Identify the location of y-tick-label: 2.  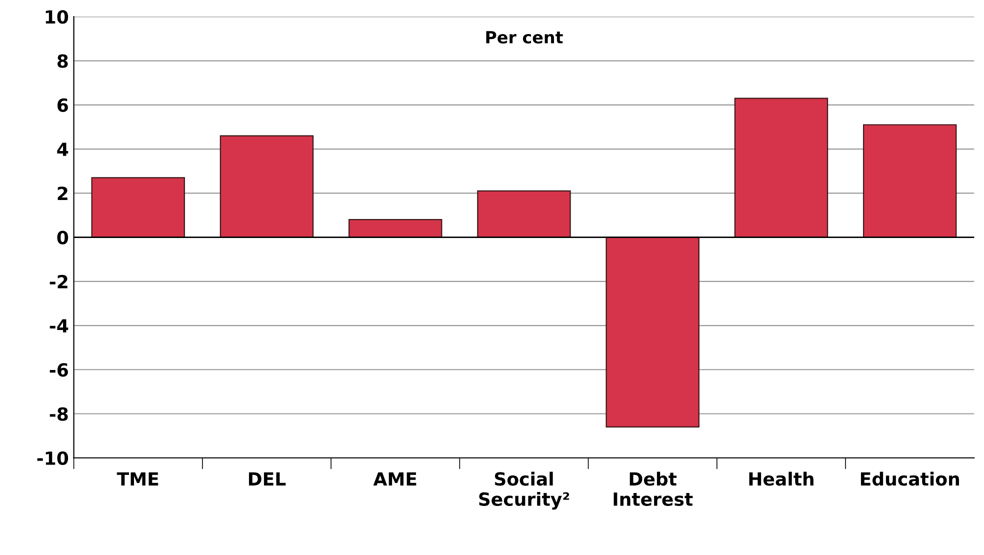
(63, 193).